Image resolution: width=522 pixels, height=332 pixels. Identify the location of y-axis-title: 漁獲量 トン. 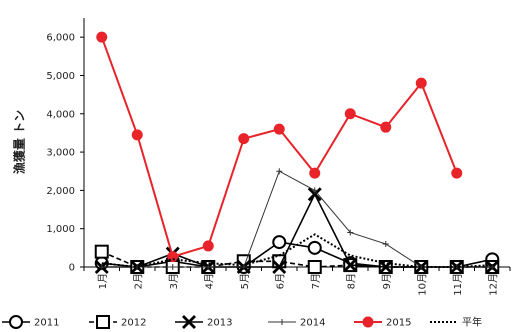
(19, 142).